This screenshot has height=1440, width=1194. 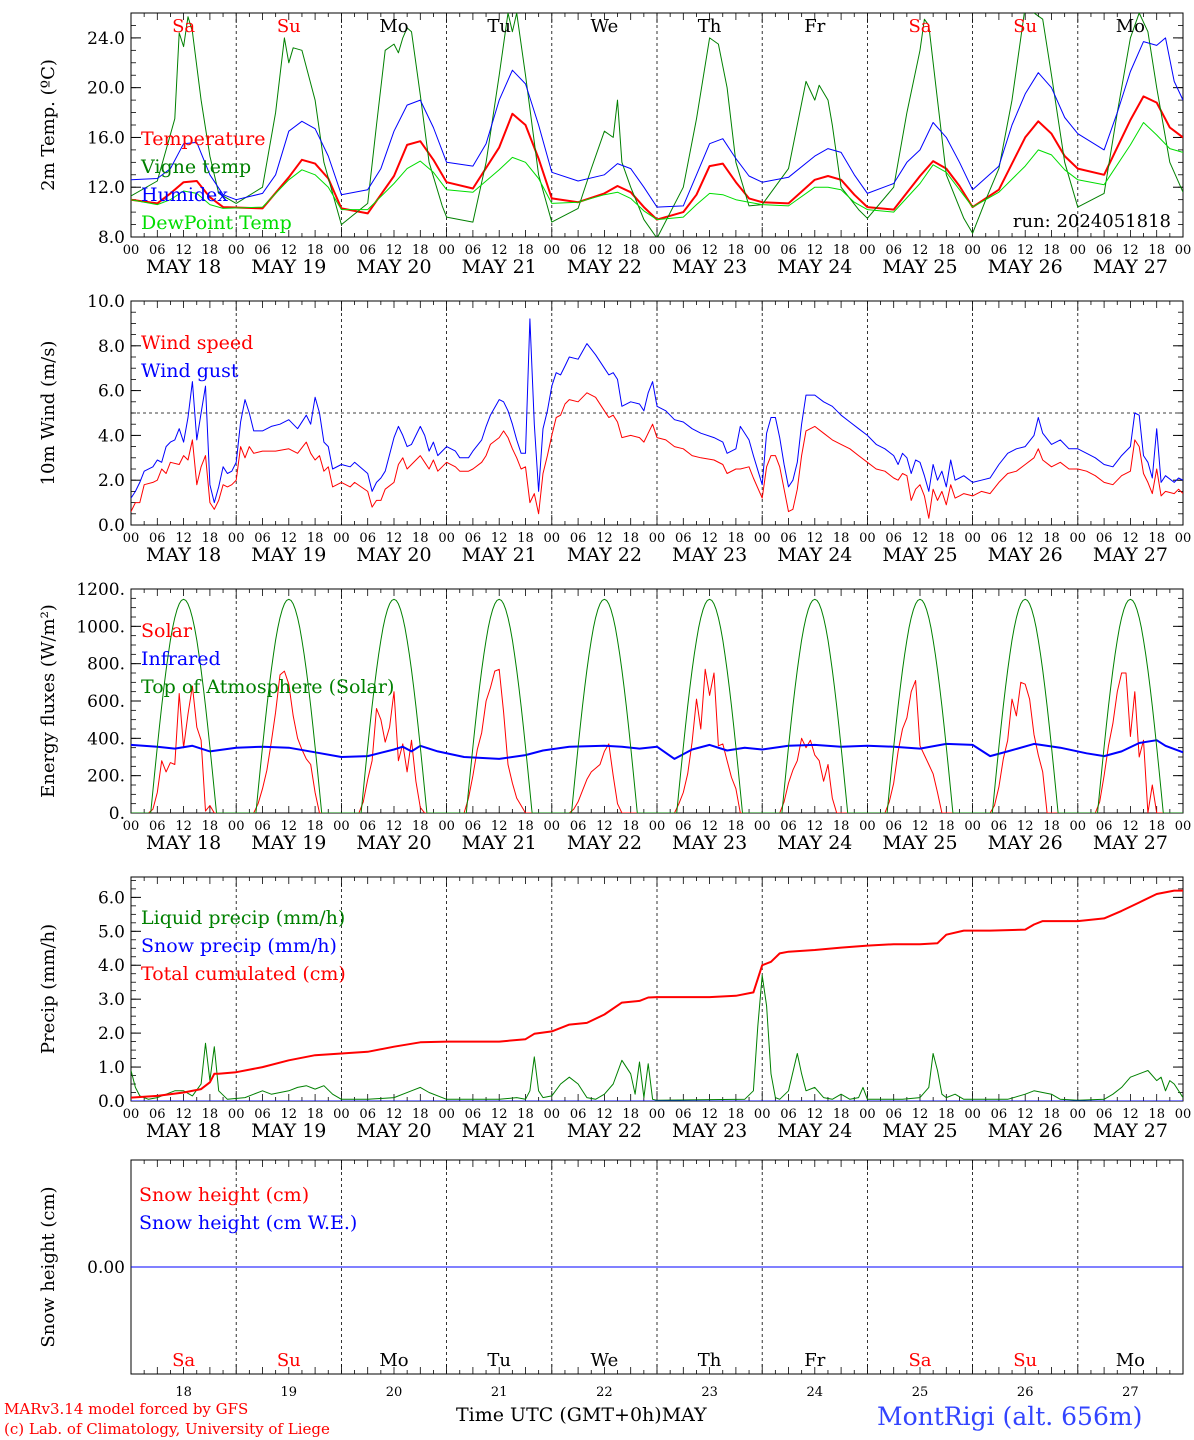 What do you see at coordinates (111, 1000) in the screenshot?
I see `y-tick-label: 3.0` at bounding box center [111, 1000].